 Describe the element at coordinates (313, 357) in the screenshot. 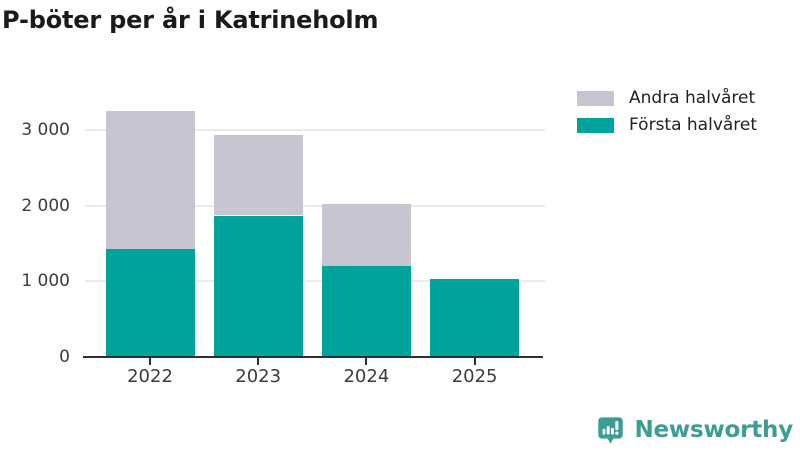

I see `x-axis-baseline` at that location.